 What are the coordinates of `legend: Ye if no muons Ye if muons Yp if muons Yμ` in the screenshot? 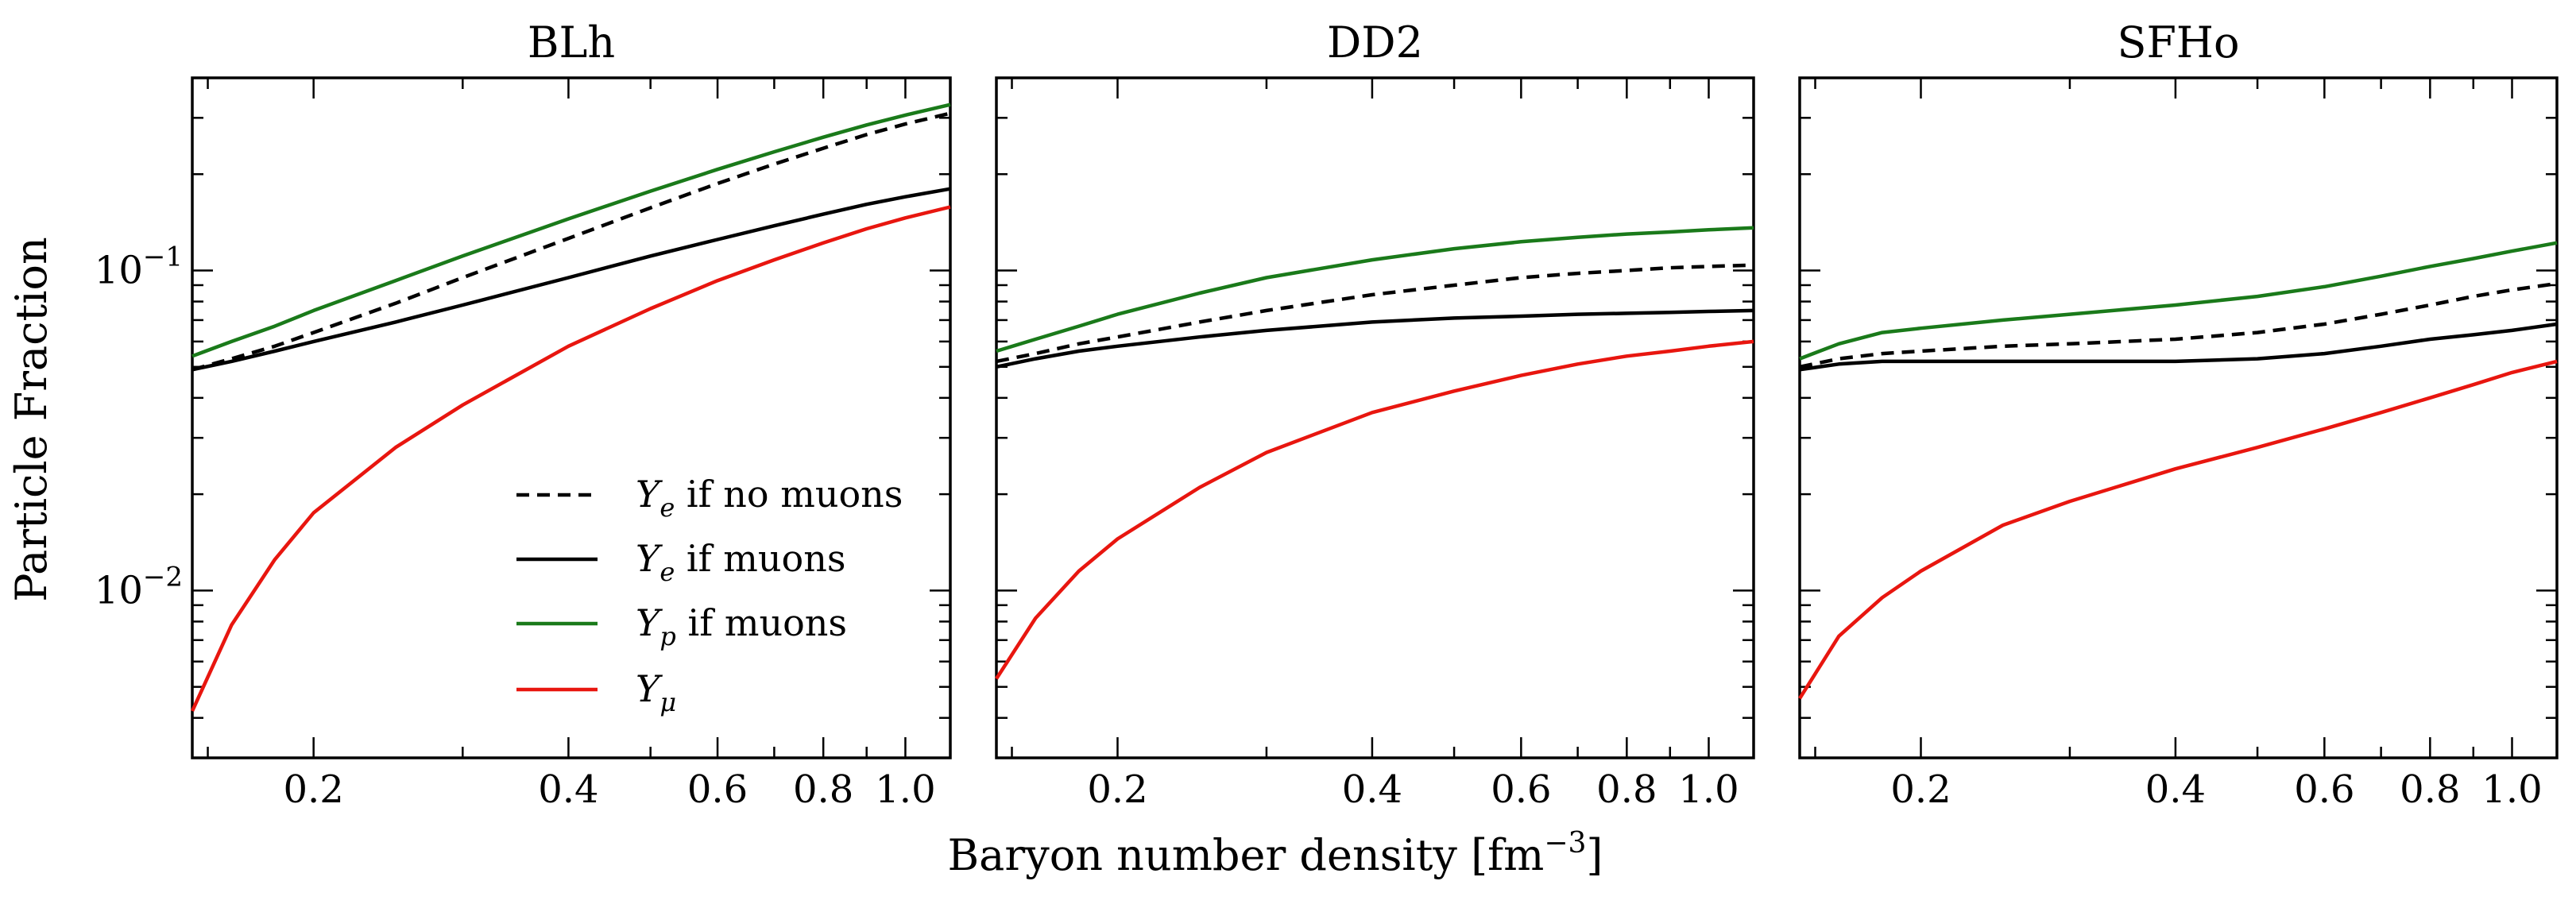 It's located at (709, 595).